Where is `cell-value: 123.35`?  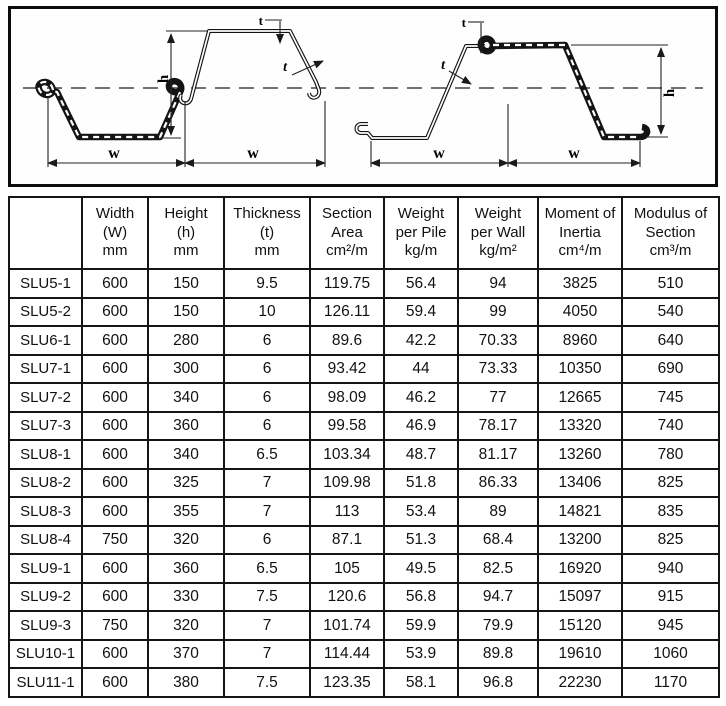
cell-value: 123.35 is located at coordinates (347, 682).